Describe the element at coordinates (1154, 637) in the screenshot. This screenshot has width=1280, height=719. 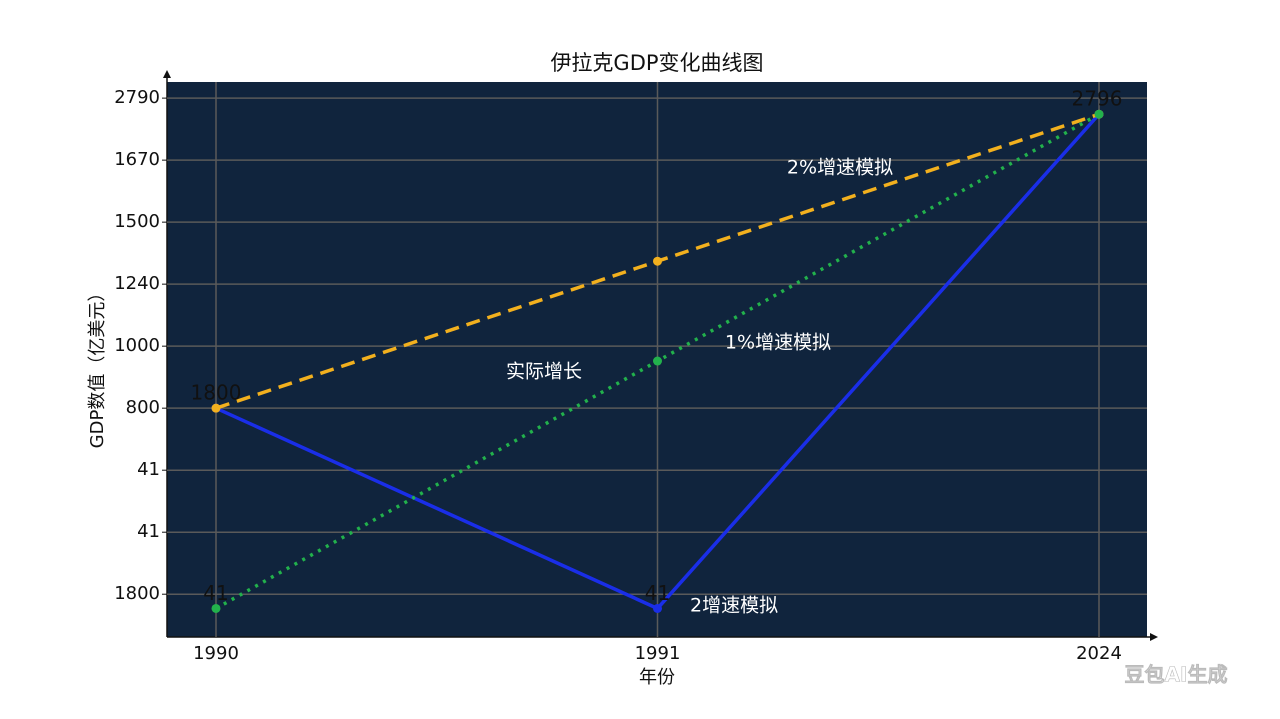
I see `x-axis-arrow` at that location.